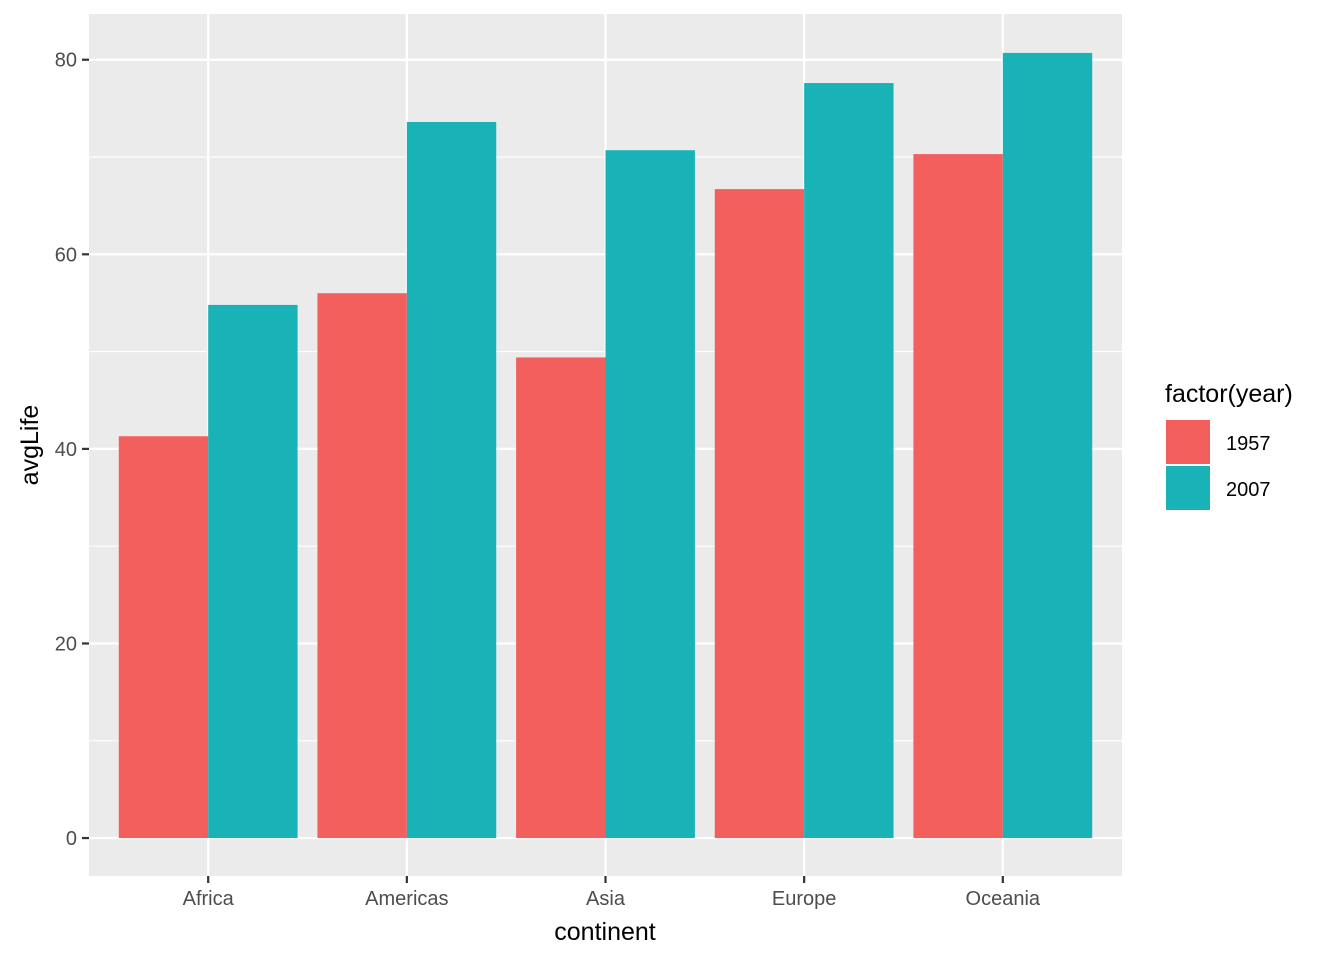  What do you see at coordinates (605, 932) in the screenshot?
I see `x-axis-title: continent` at bounding box center [605, 932].